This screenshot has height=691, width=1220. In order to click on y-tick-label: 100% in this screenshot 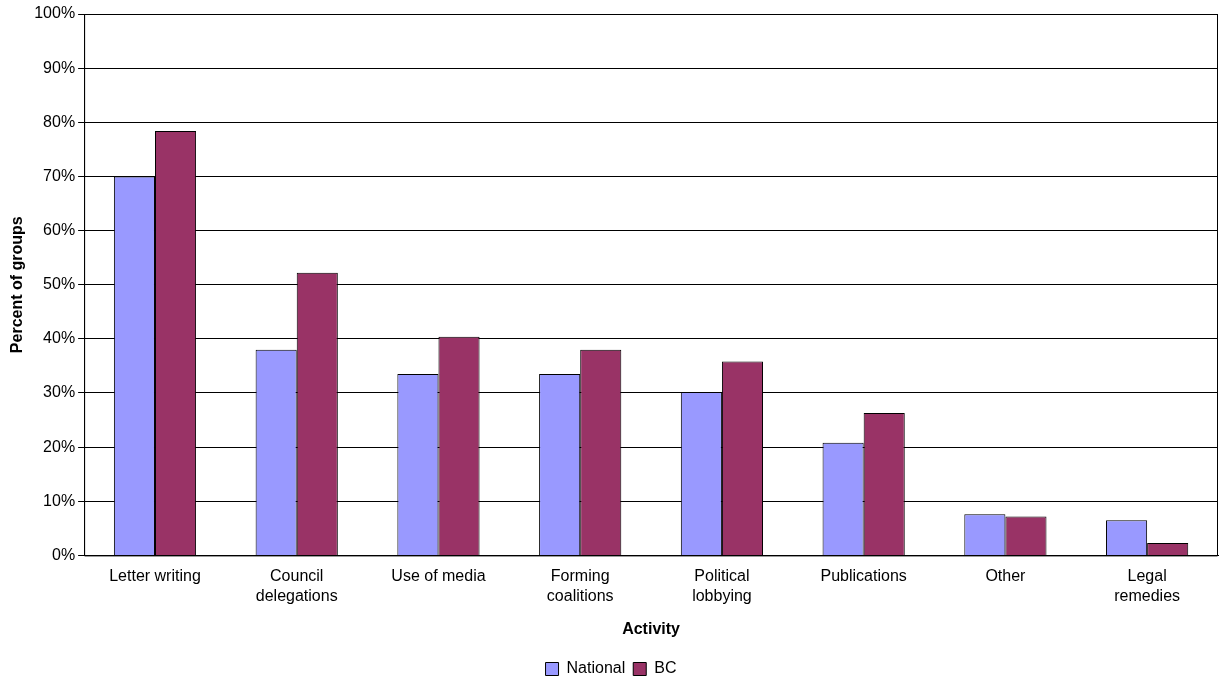, I will do `click(55, 13)`.